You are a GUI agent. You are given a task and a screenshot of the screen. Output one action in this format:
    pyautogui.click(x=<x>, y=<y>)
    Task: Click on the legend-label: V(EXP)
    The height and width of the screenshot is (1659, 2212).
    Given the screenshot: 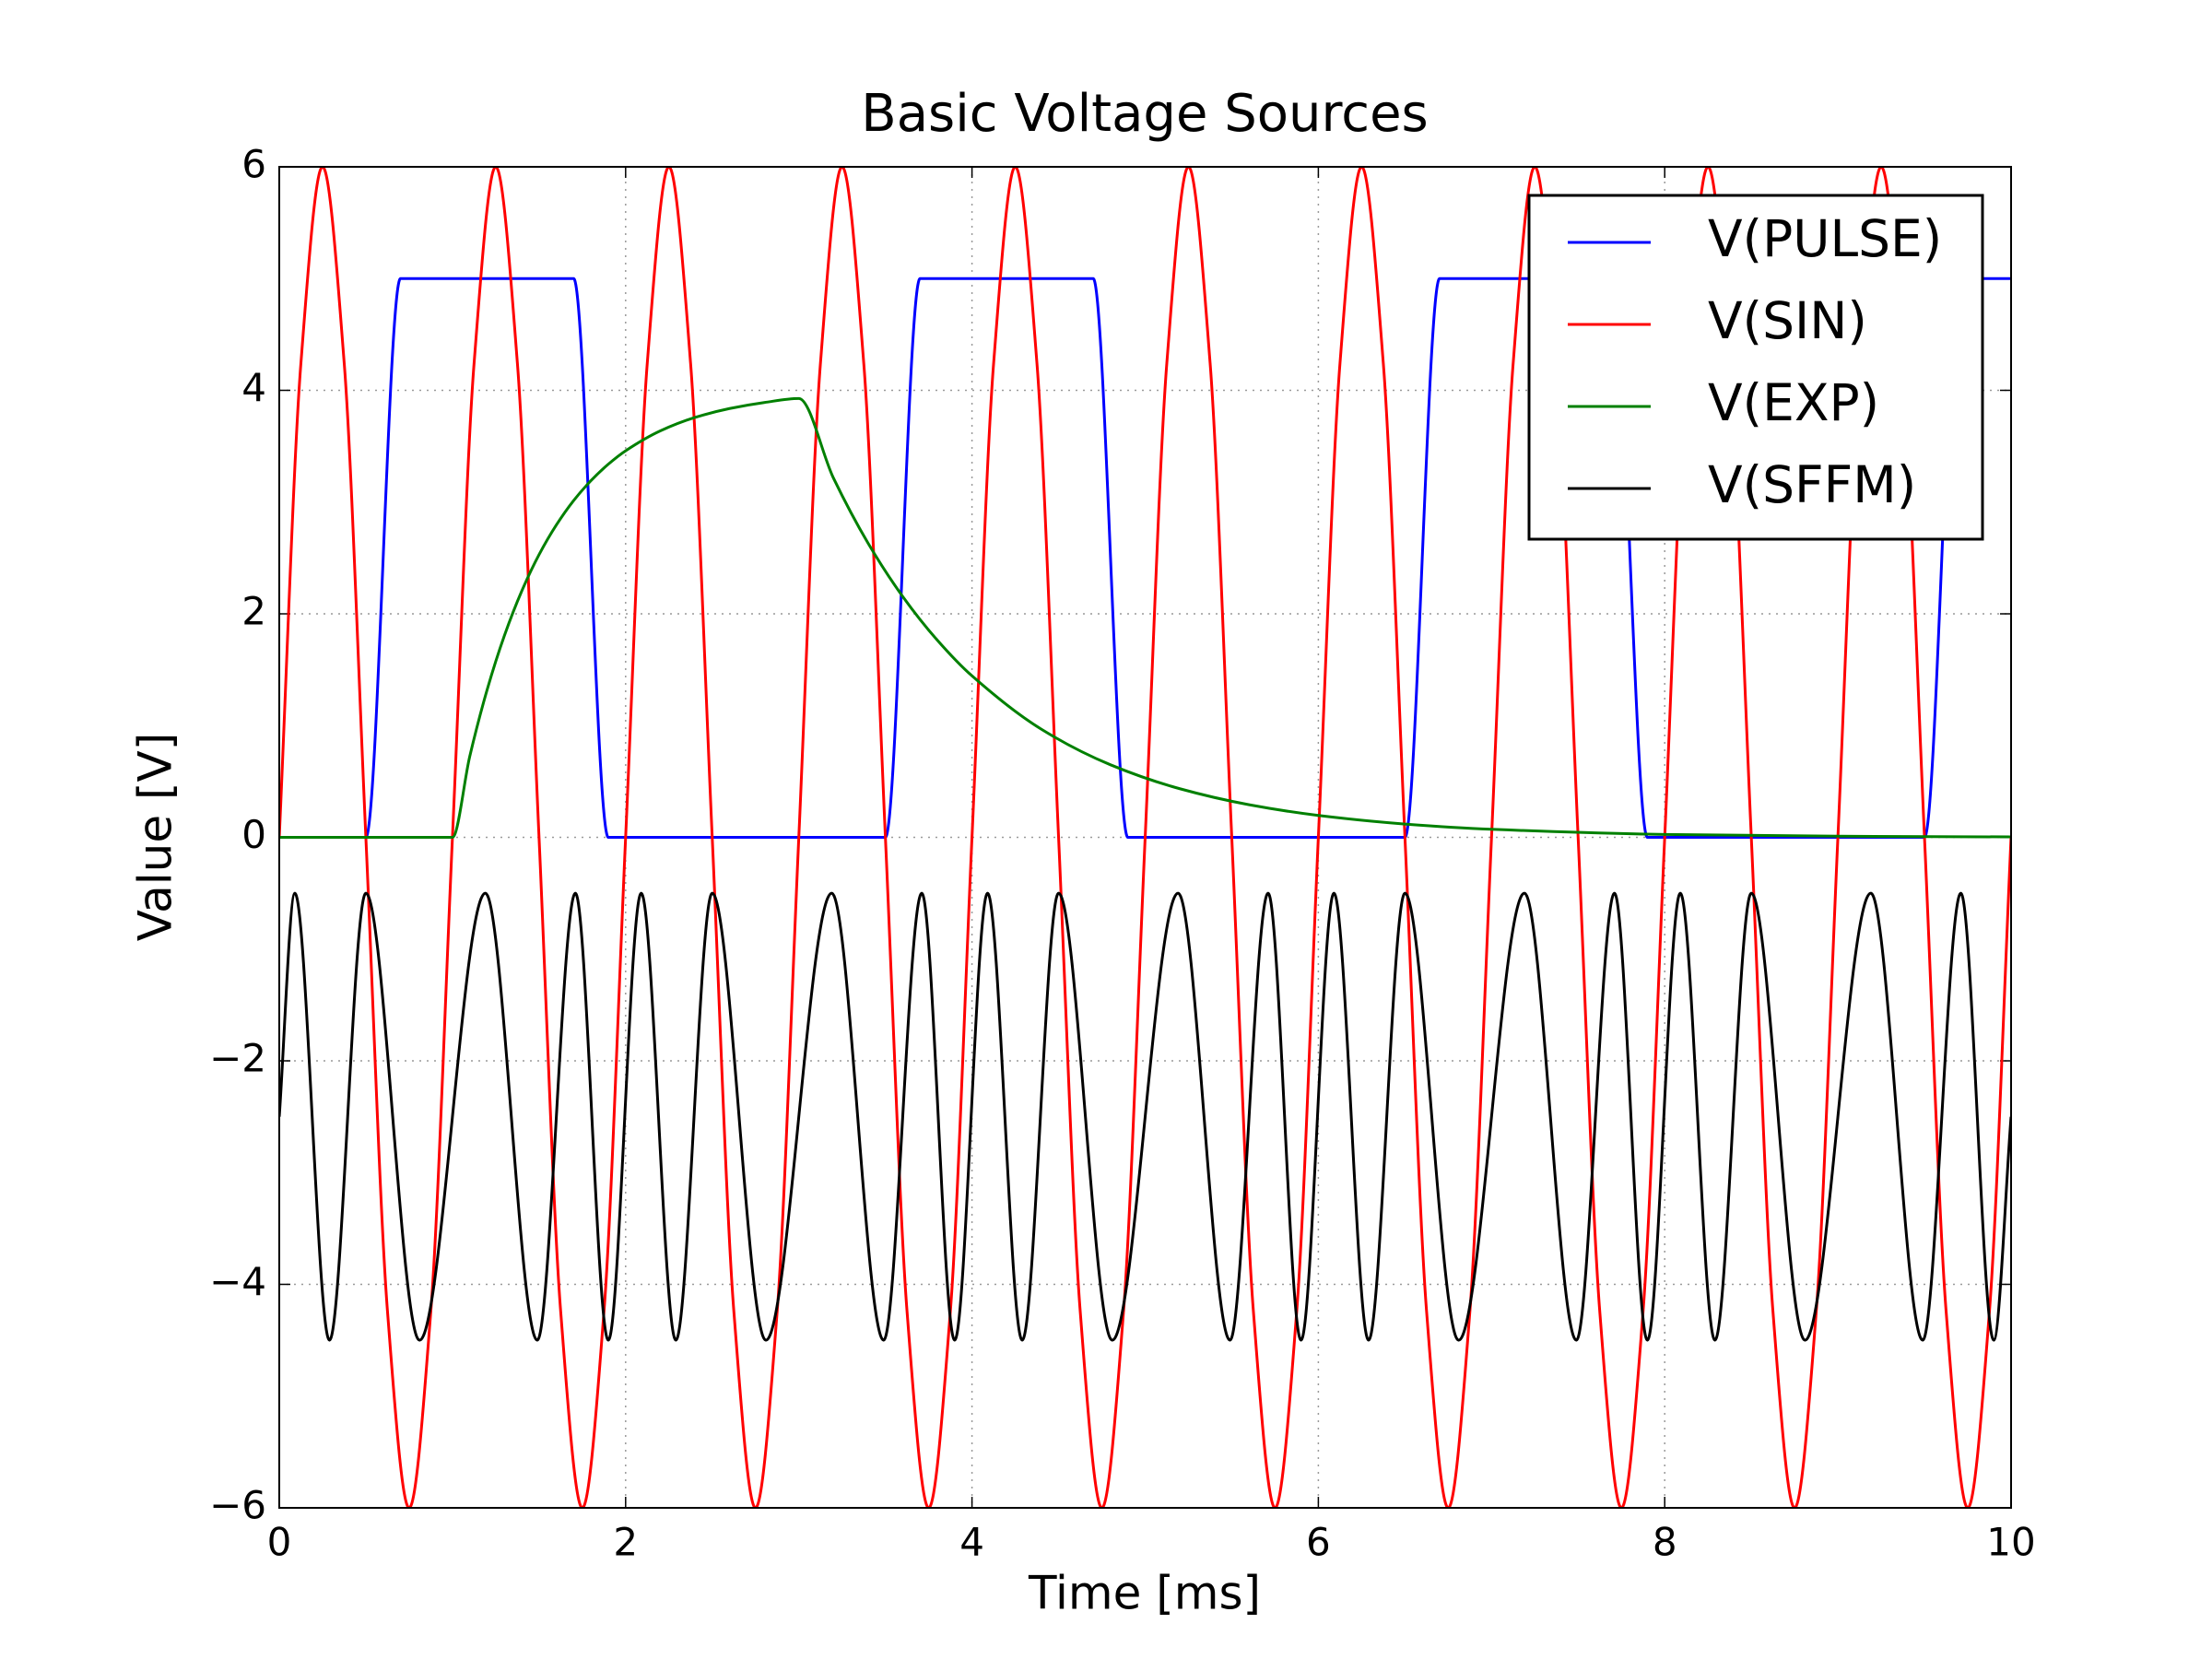 What is the action you would take?
    pyautogui.click(x=1793, y=402)
    